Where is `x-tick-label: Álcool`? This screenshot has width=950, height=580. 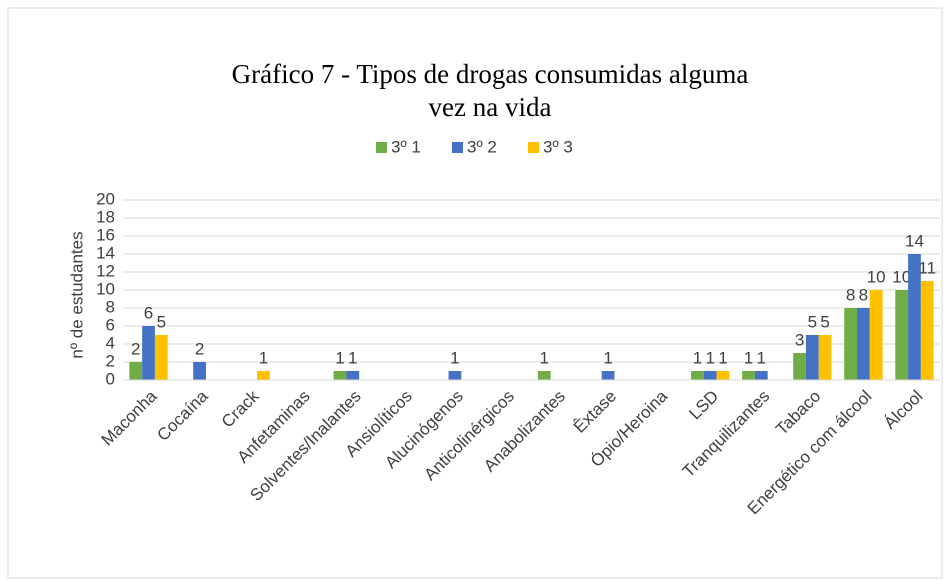 x-tick-label: Álcool is located at coordinates (903, 410).